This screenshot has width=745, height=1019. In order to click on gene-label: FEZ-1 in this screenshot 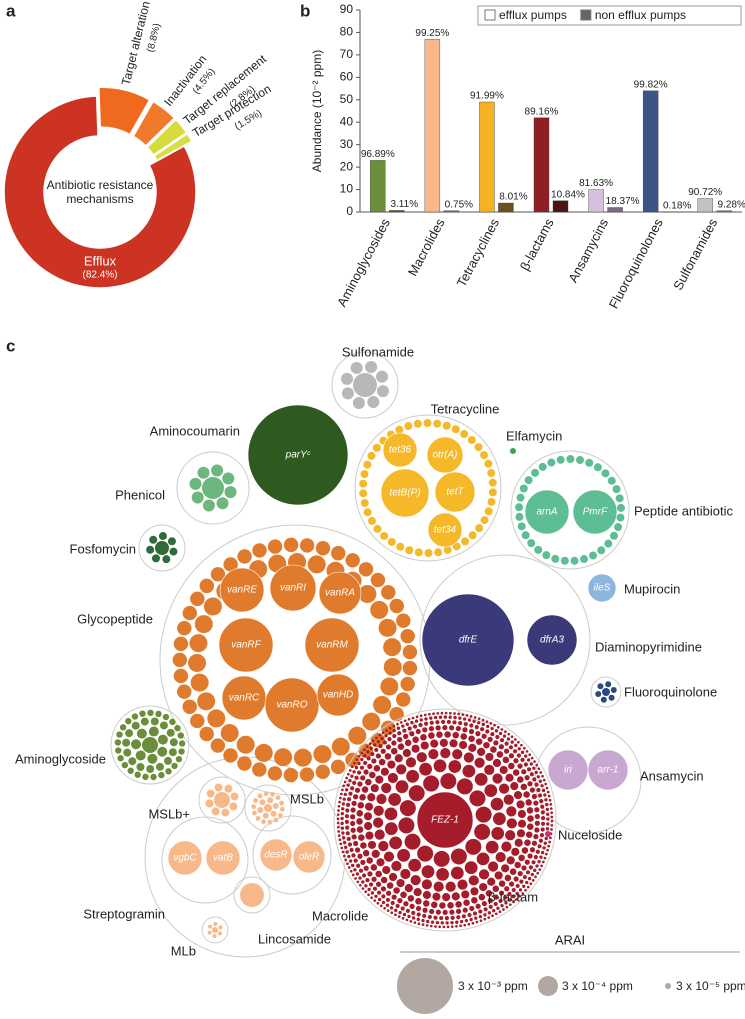, I will do `click(445, 820)`.